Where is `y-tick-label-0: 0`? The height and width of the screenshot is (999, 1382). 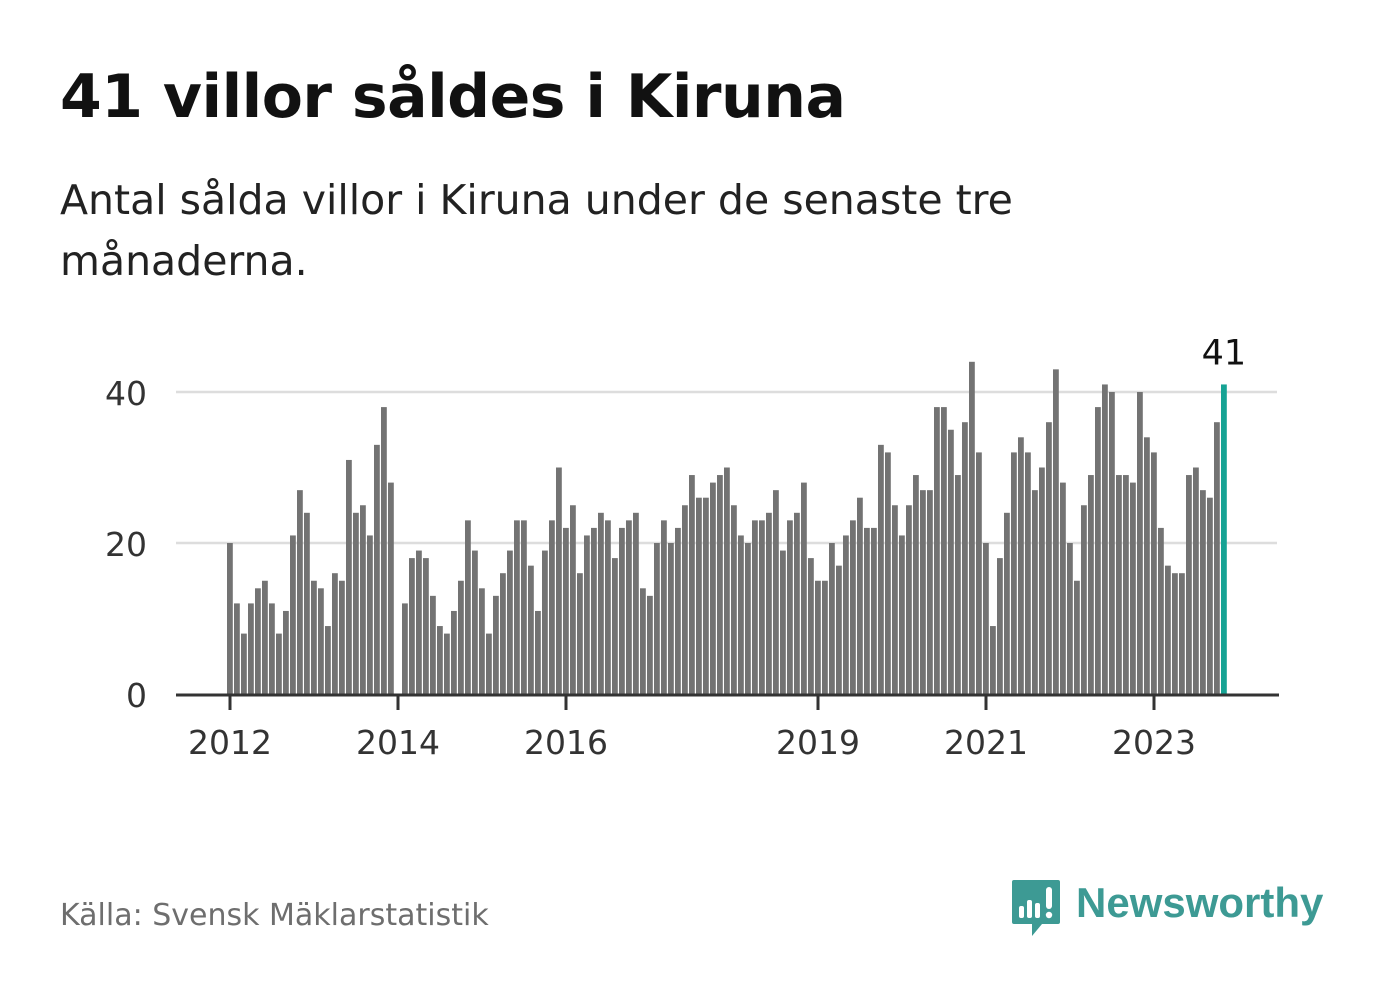
y-tick-label-0: 0 is located at coordinates (136, 695).